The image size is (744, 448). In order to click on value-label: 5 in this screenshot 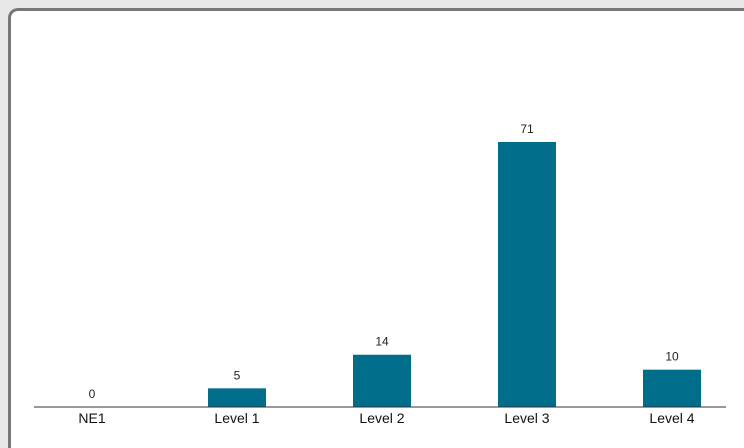, I will do `click(237, 375)`.